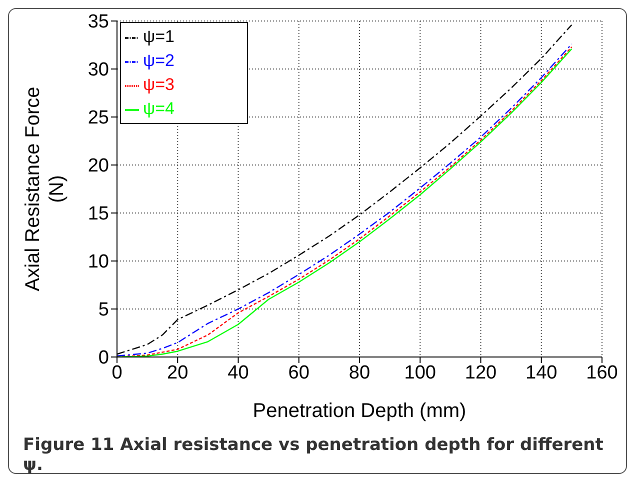 The height and width of the screenshot is (482, 635). What do you see at coordinates (238, 373) in the screenshot?
I see `x-tick-label: 40` at bounding box center [238, 373].